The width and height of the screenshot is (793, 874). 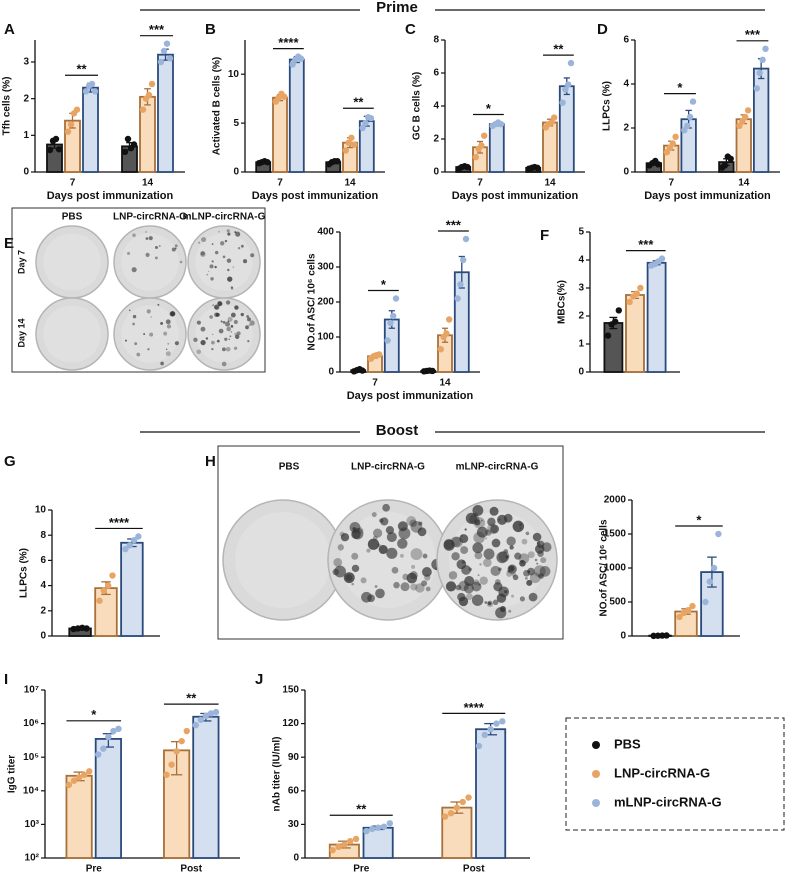 I want to click on panel-letter: G, so click(x=10, y=461).